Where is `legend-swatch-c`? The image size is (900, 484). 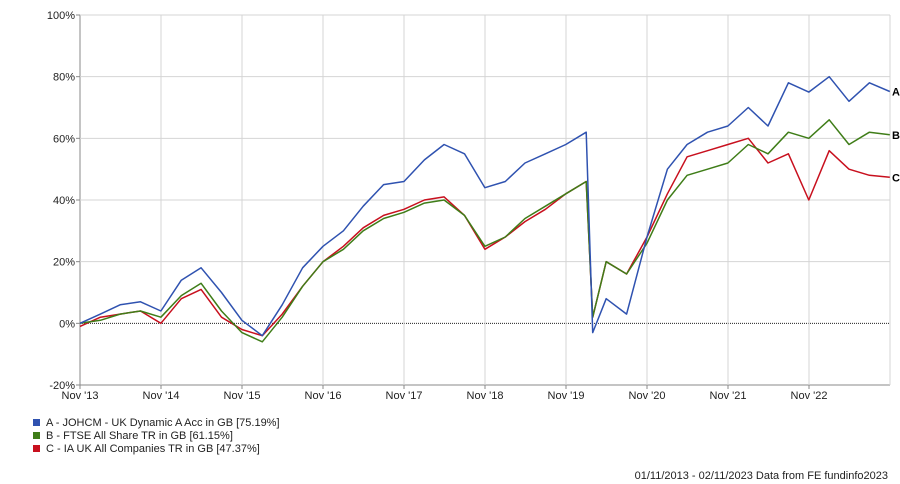
legend-swatch-c is located at coordinates (36, 448).